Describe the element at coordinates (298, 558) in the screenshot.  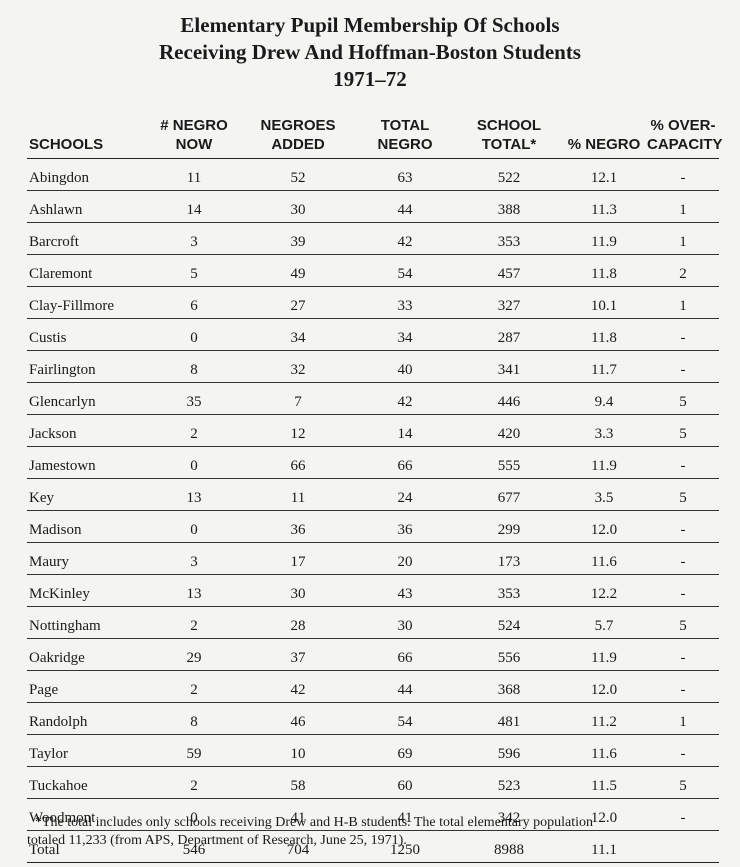
I see `table-cell: 17` at that location.